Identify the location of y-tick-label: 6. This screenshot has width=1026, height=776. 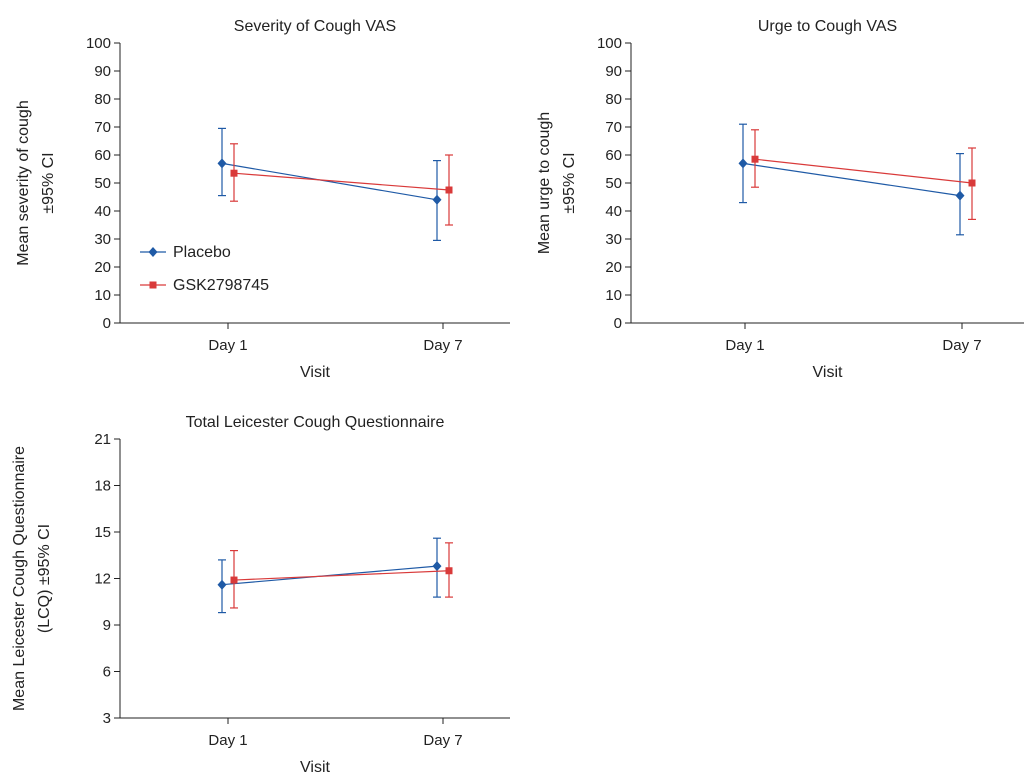
(107, 672).